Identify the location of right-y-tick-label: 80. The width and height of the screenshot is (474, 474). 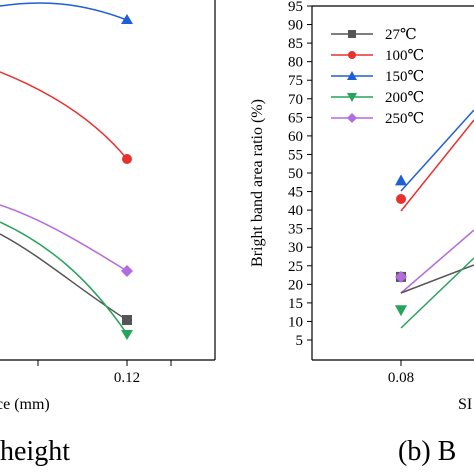
(295, 63).